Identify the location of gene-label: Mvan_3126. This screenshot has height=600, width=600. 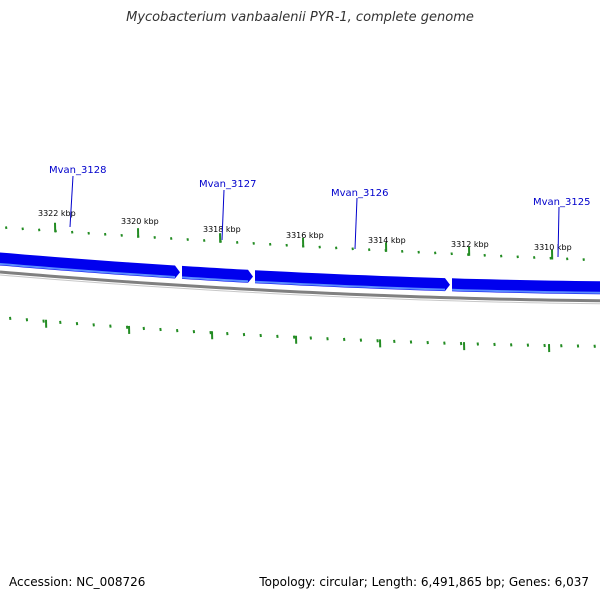
(359, 193).